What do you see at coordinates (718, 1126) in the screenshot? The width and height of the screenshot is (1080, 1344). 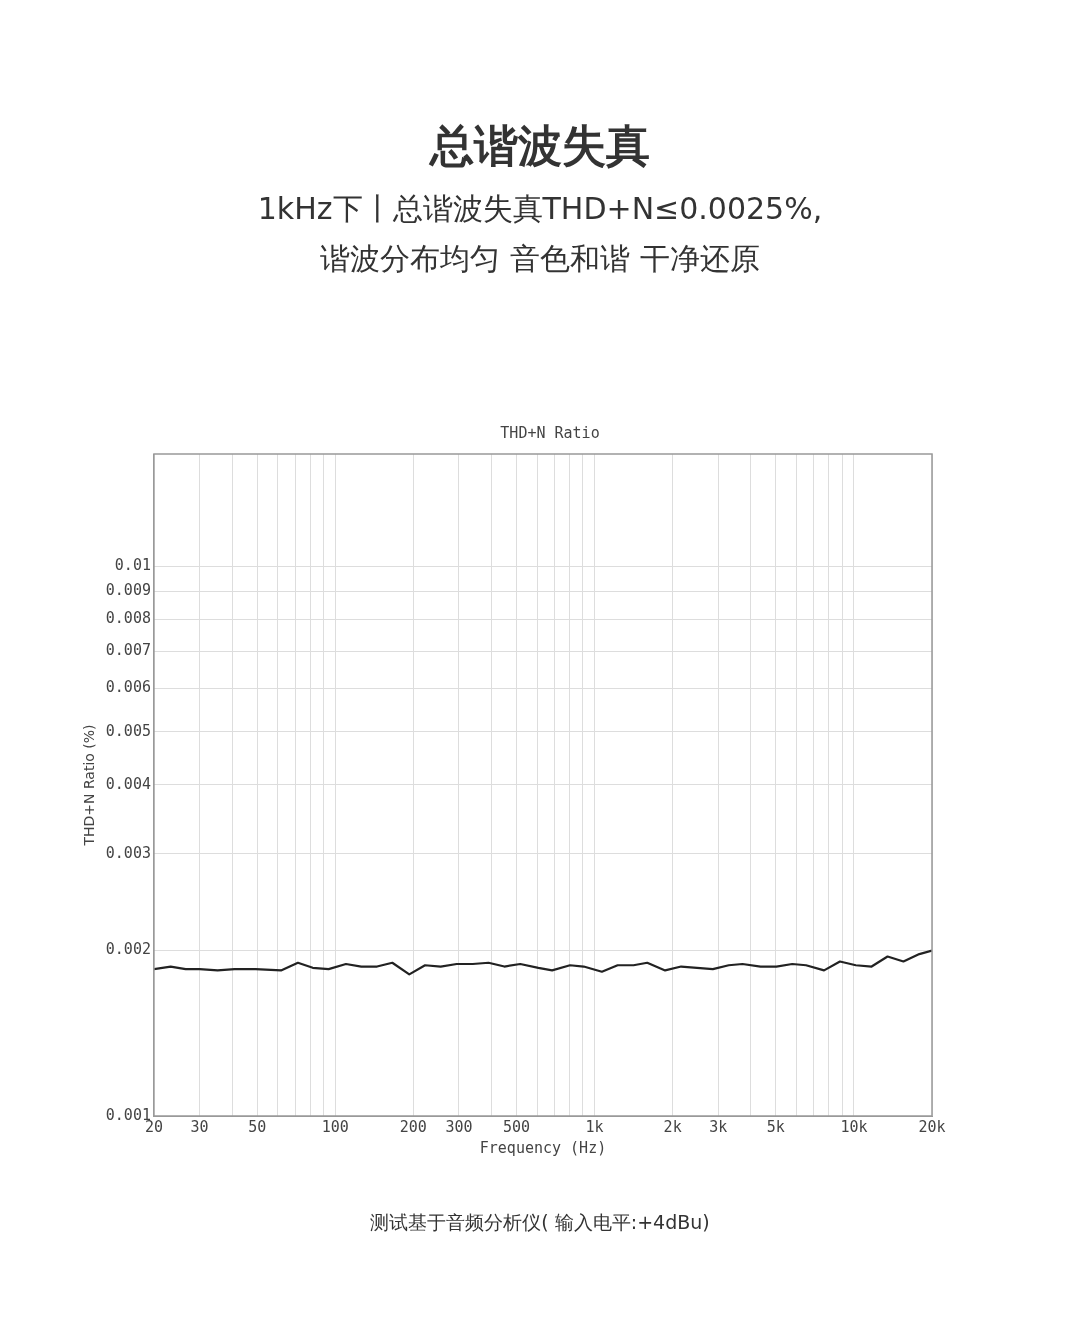 I see `x-tick-label: 3k` at bounding box center [718, 1126].